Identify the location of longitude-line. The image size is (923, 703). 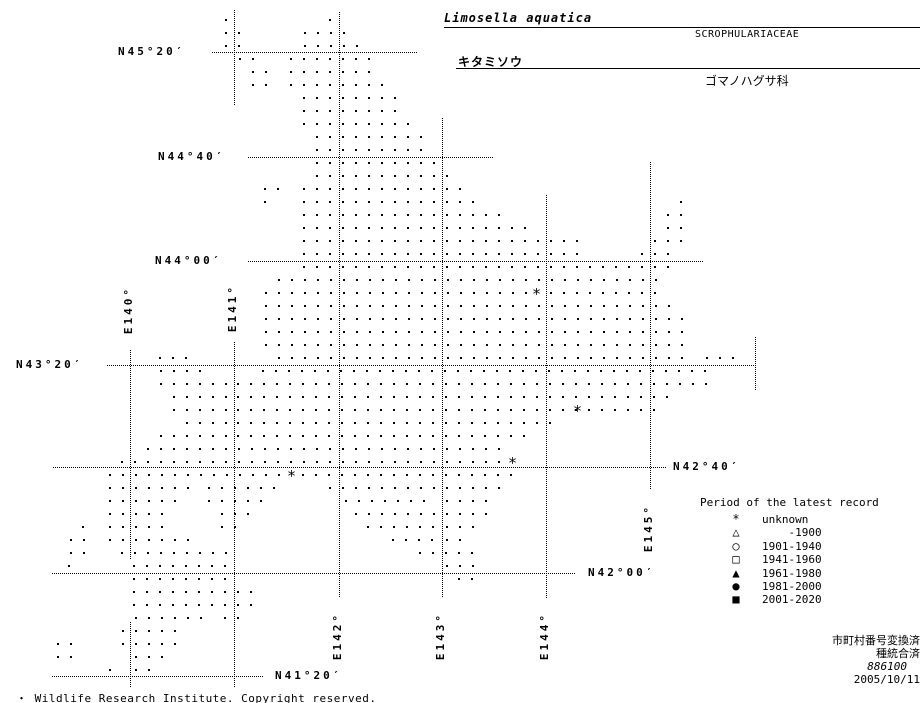
(234, 515).